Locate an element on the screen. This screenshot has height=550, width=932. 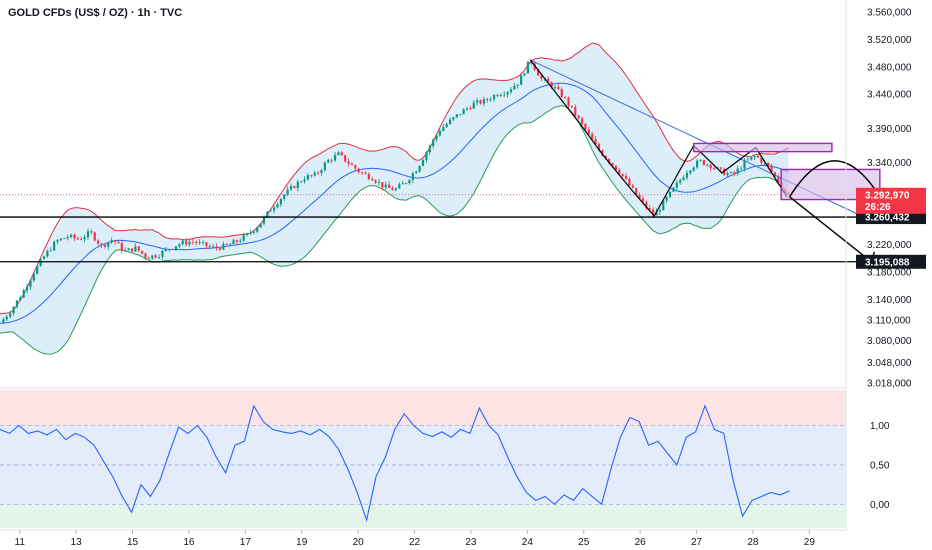
level-price-tag-label: 3.195,088 is located at coordinates (887, 262).